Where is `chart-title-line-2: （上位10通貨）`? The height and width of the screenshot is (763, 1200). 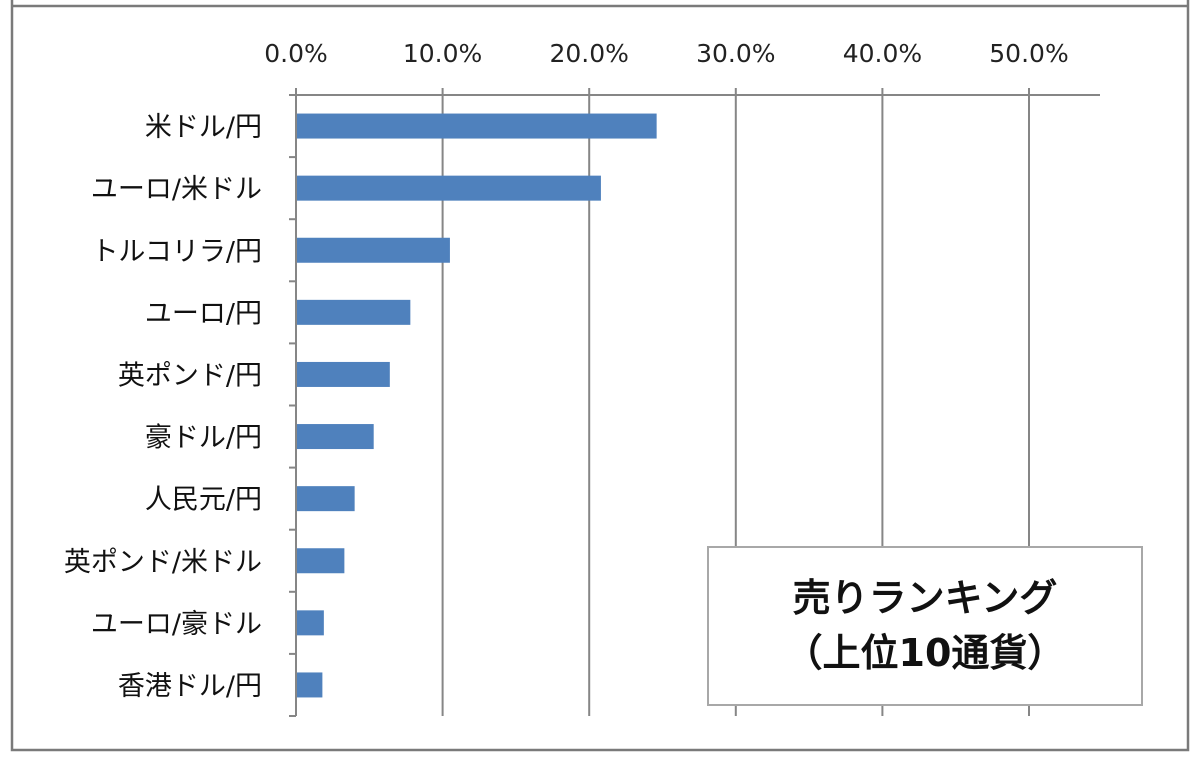
chart-title-line-2: （上位10通貨） is located at coordinates (925, 653).